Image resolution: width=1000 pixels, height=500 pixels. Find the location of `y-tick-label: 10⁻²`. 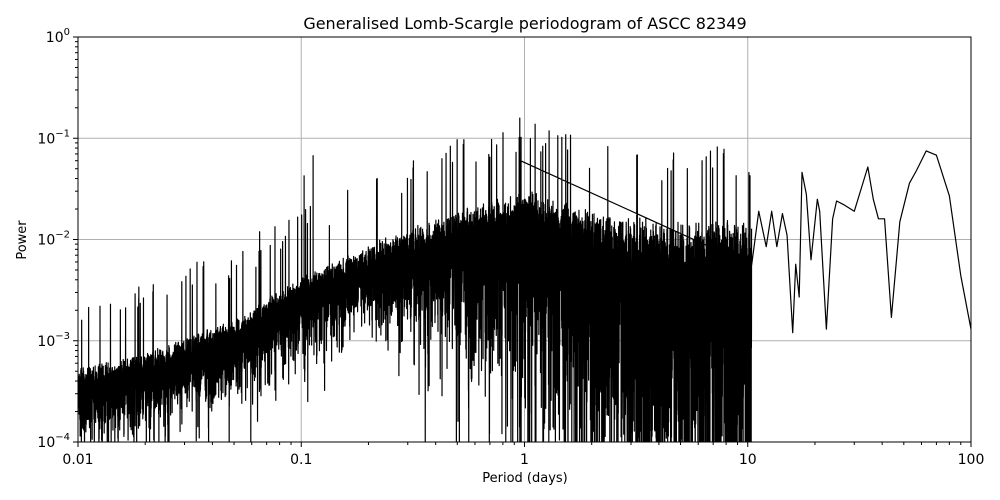

y-tick-label: 10⁻² is located at coordinates (53, 239).